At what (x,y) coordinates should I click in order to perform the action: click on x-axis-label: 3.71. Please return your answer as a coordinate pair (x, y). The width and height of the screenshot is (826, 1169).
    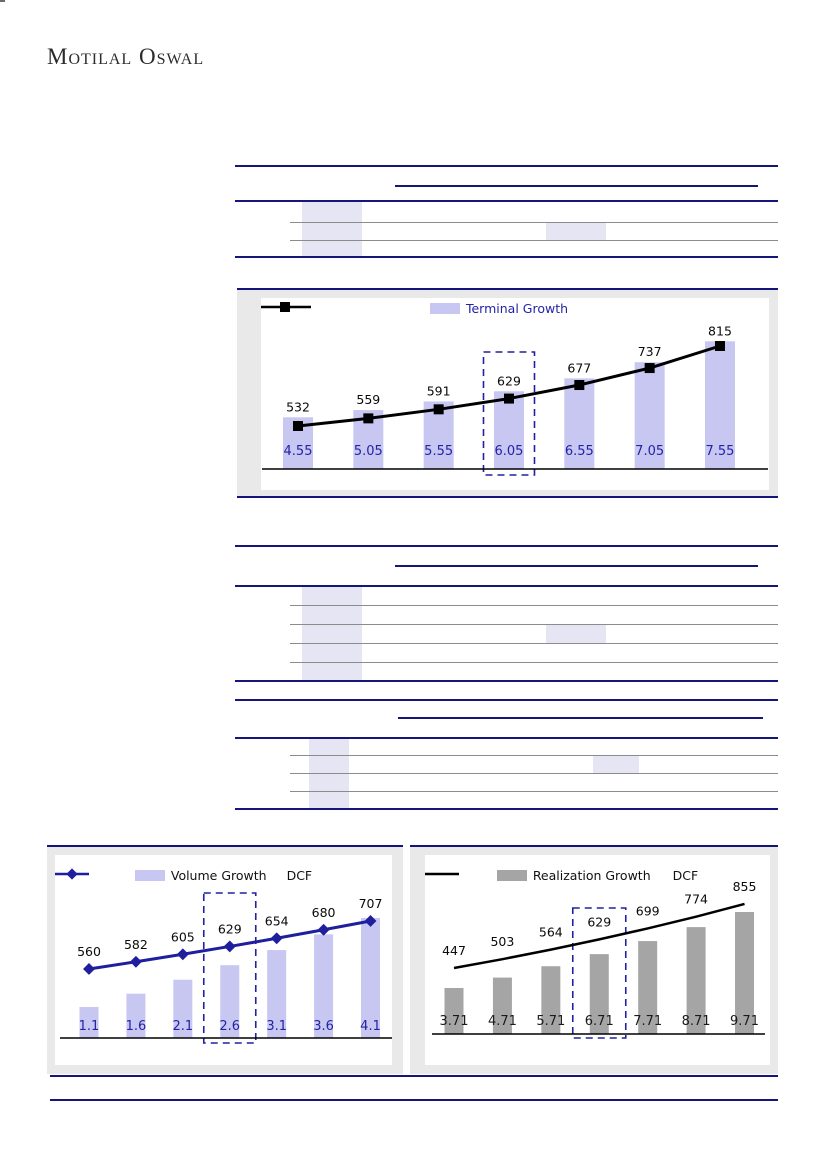
    Looking at the image, I should click on (454, 1021).